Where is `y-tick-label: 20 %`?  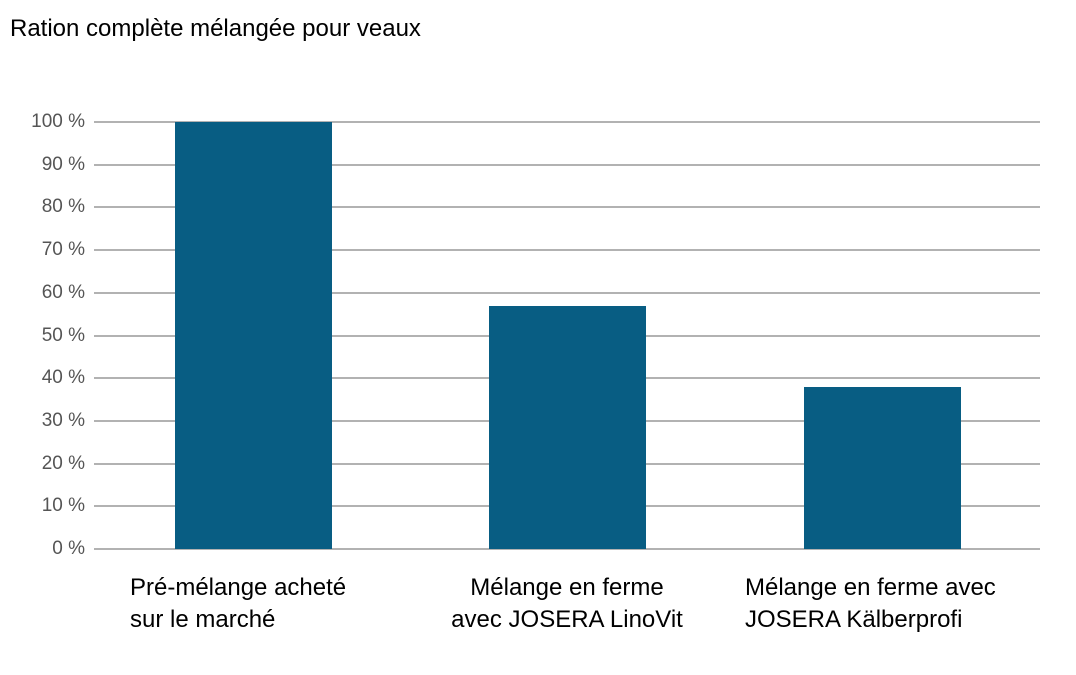 y-tick-label: 20 % is located at coordinates (63, 463).